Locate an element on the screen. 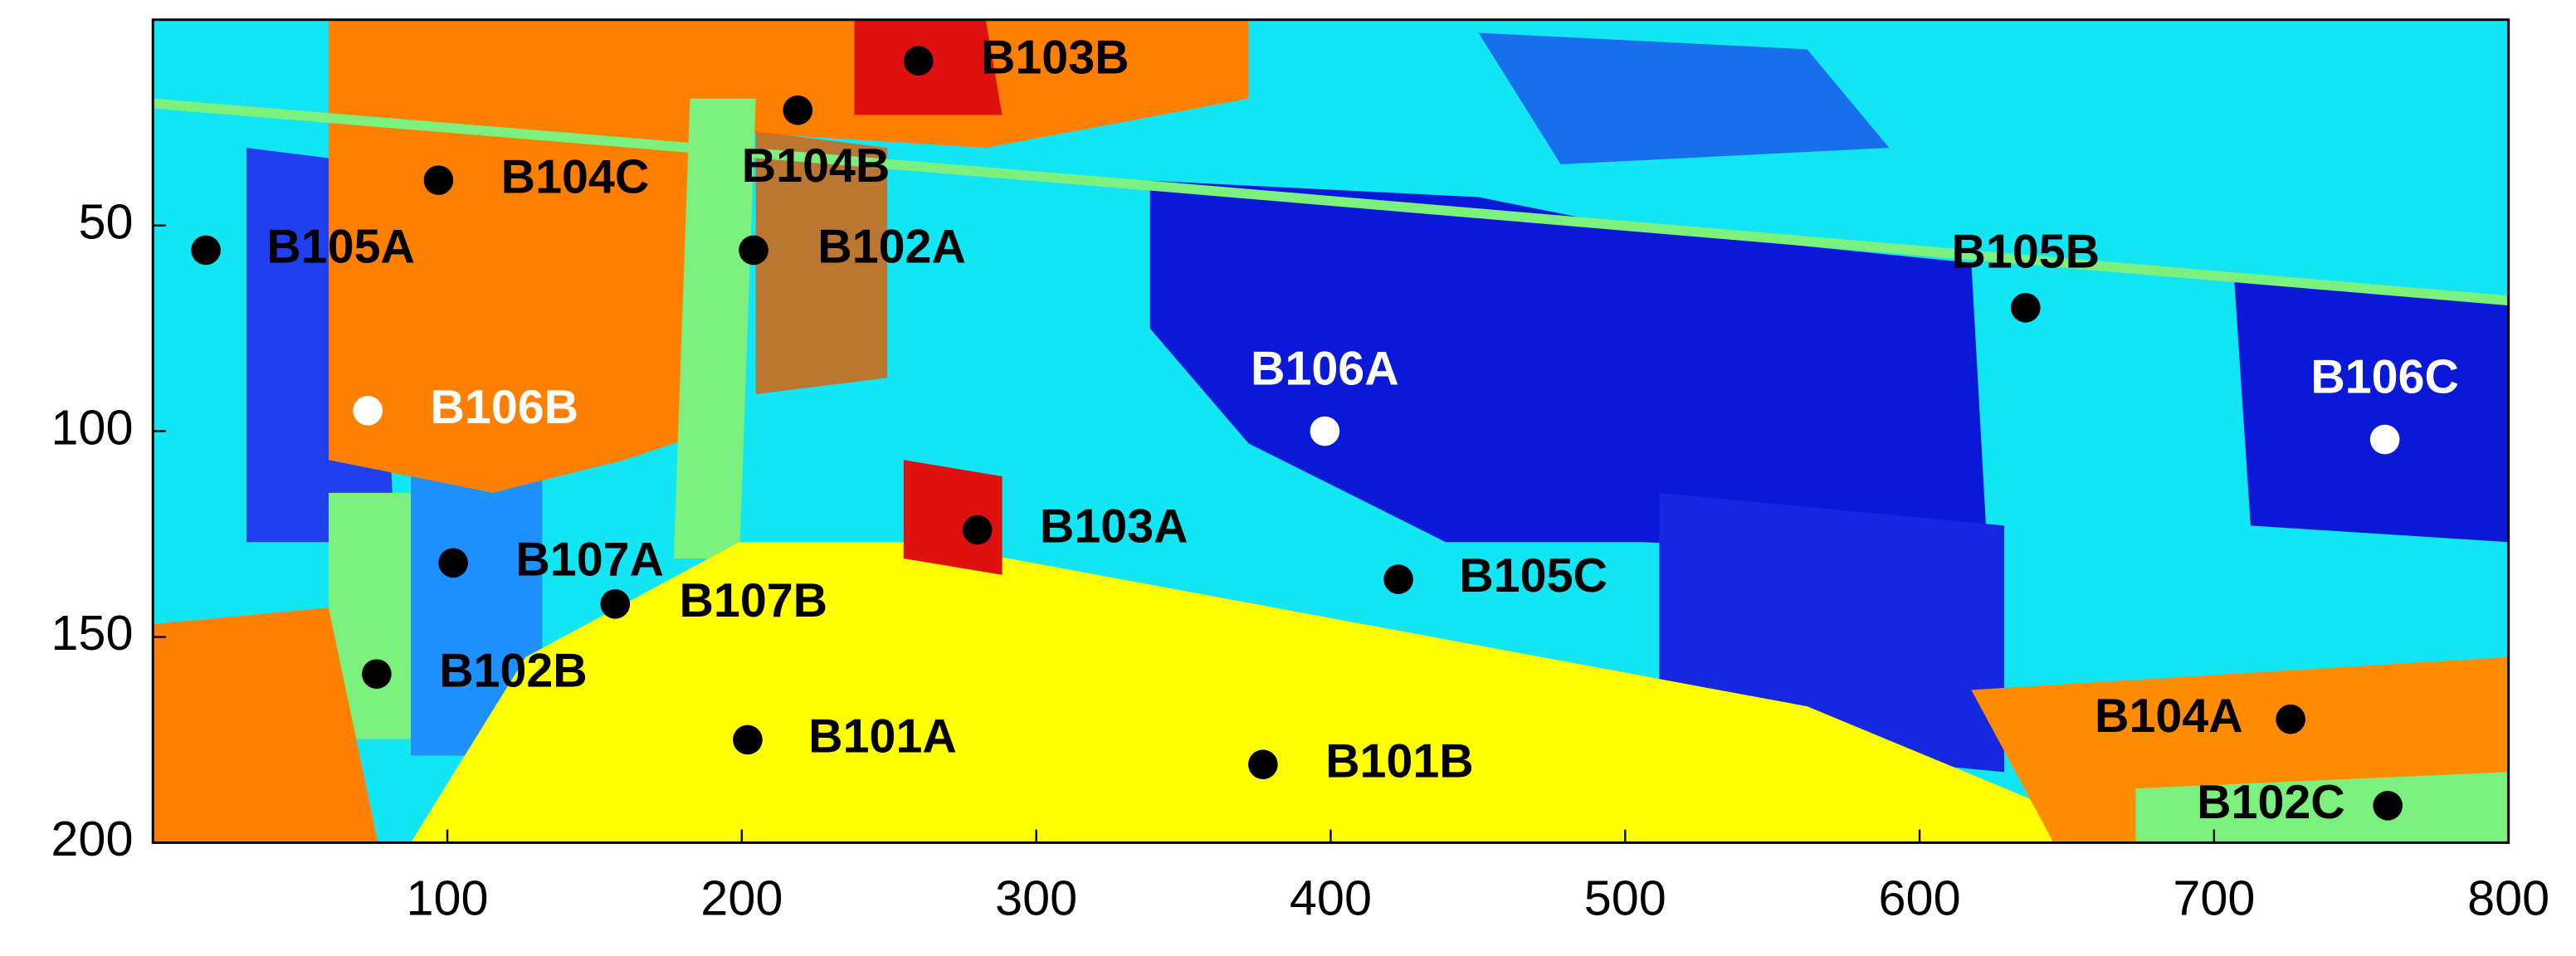  point-label: B101B is located at coordinates (1400, 761).